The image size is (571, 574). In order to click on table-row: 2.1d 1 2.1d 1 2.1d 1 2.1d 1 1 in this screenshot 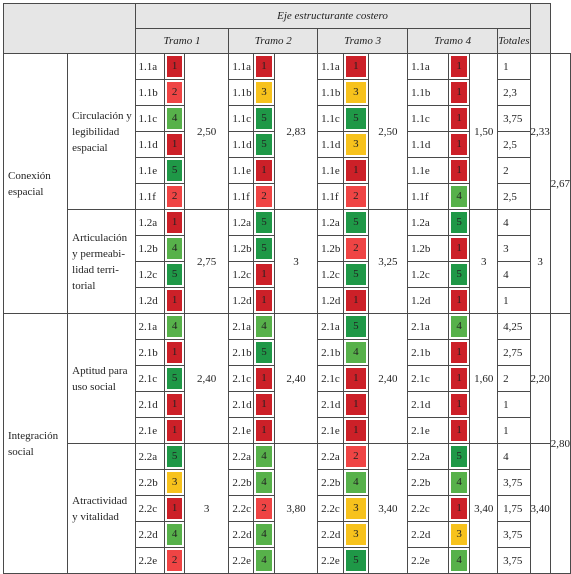, I will do `click(287, 404)`.